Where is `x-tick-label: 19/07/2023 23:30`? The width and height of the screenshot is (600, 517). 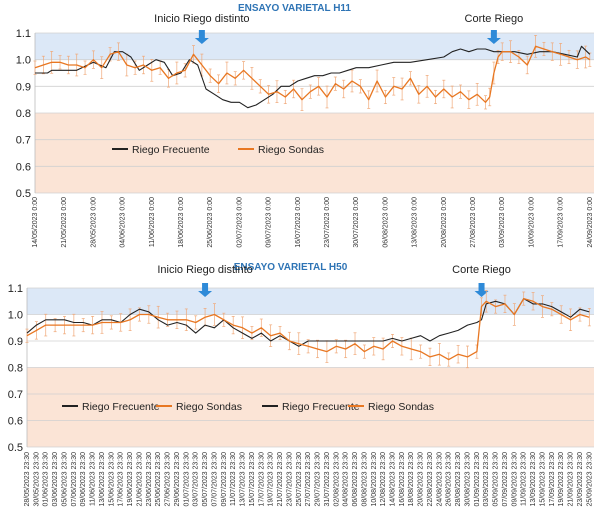
x-tick-label: 19/07/2023 23:30 is located at coordinates (271, 479).